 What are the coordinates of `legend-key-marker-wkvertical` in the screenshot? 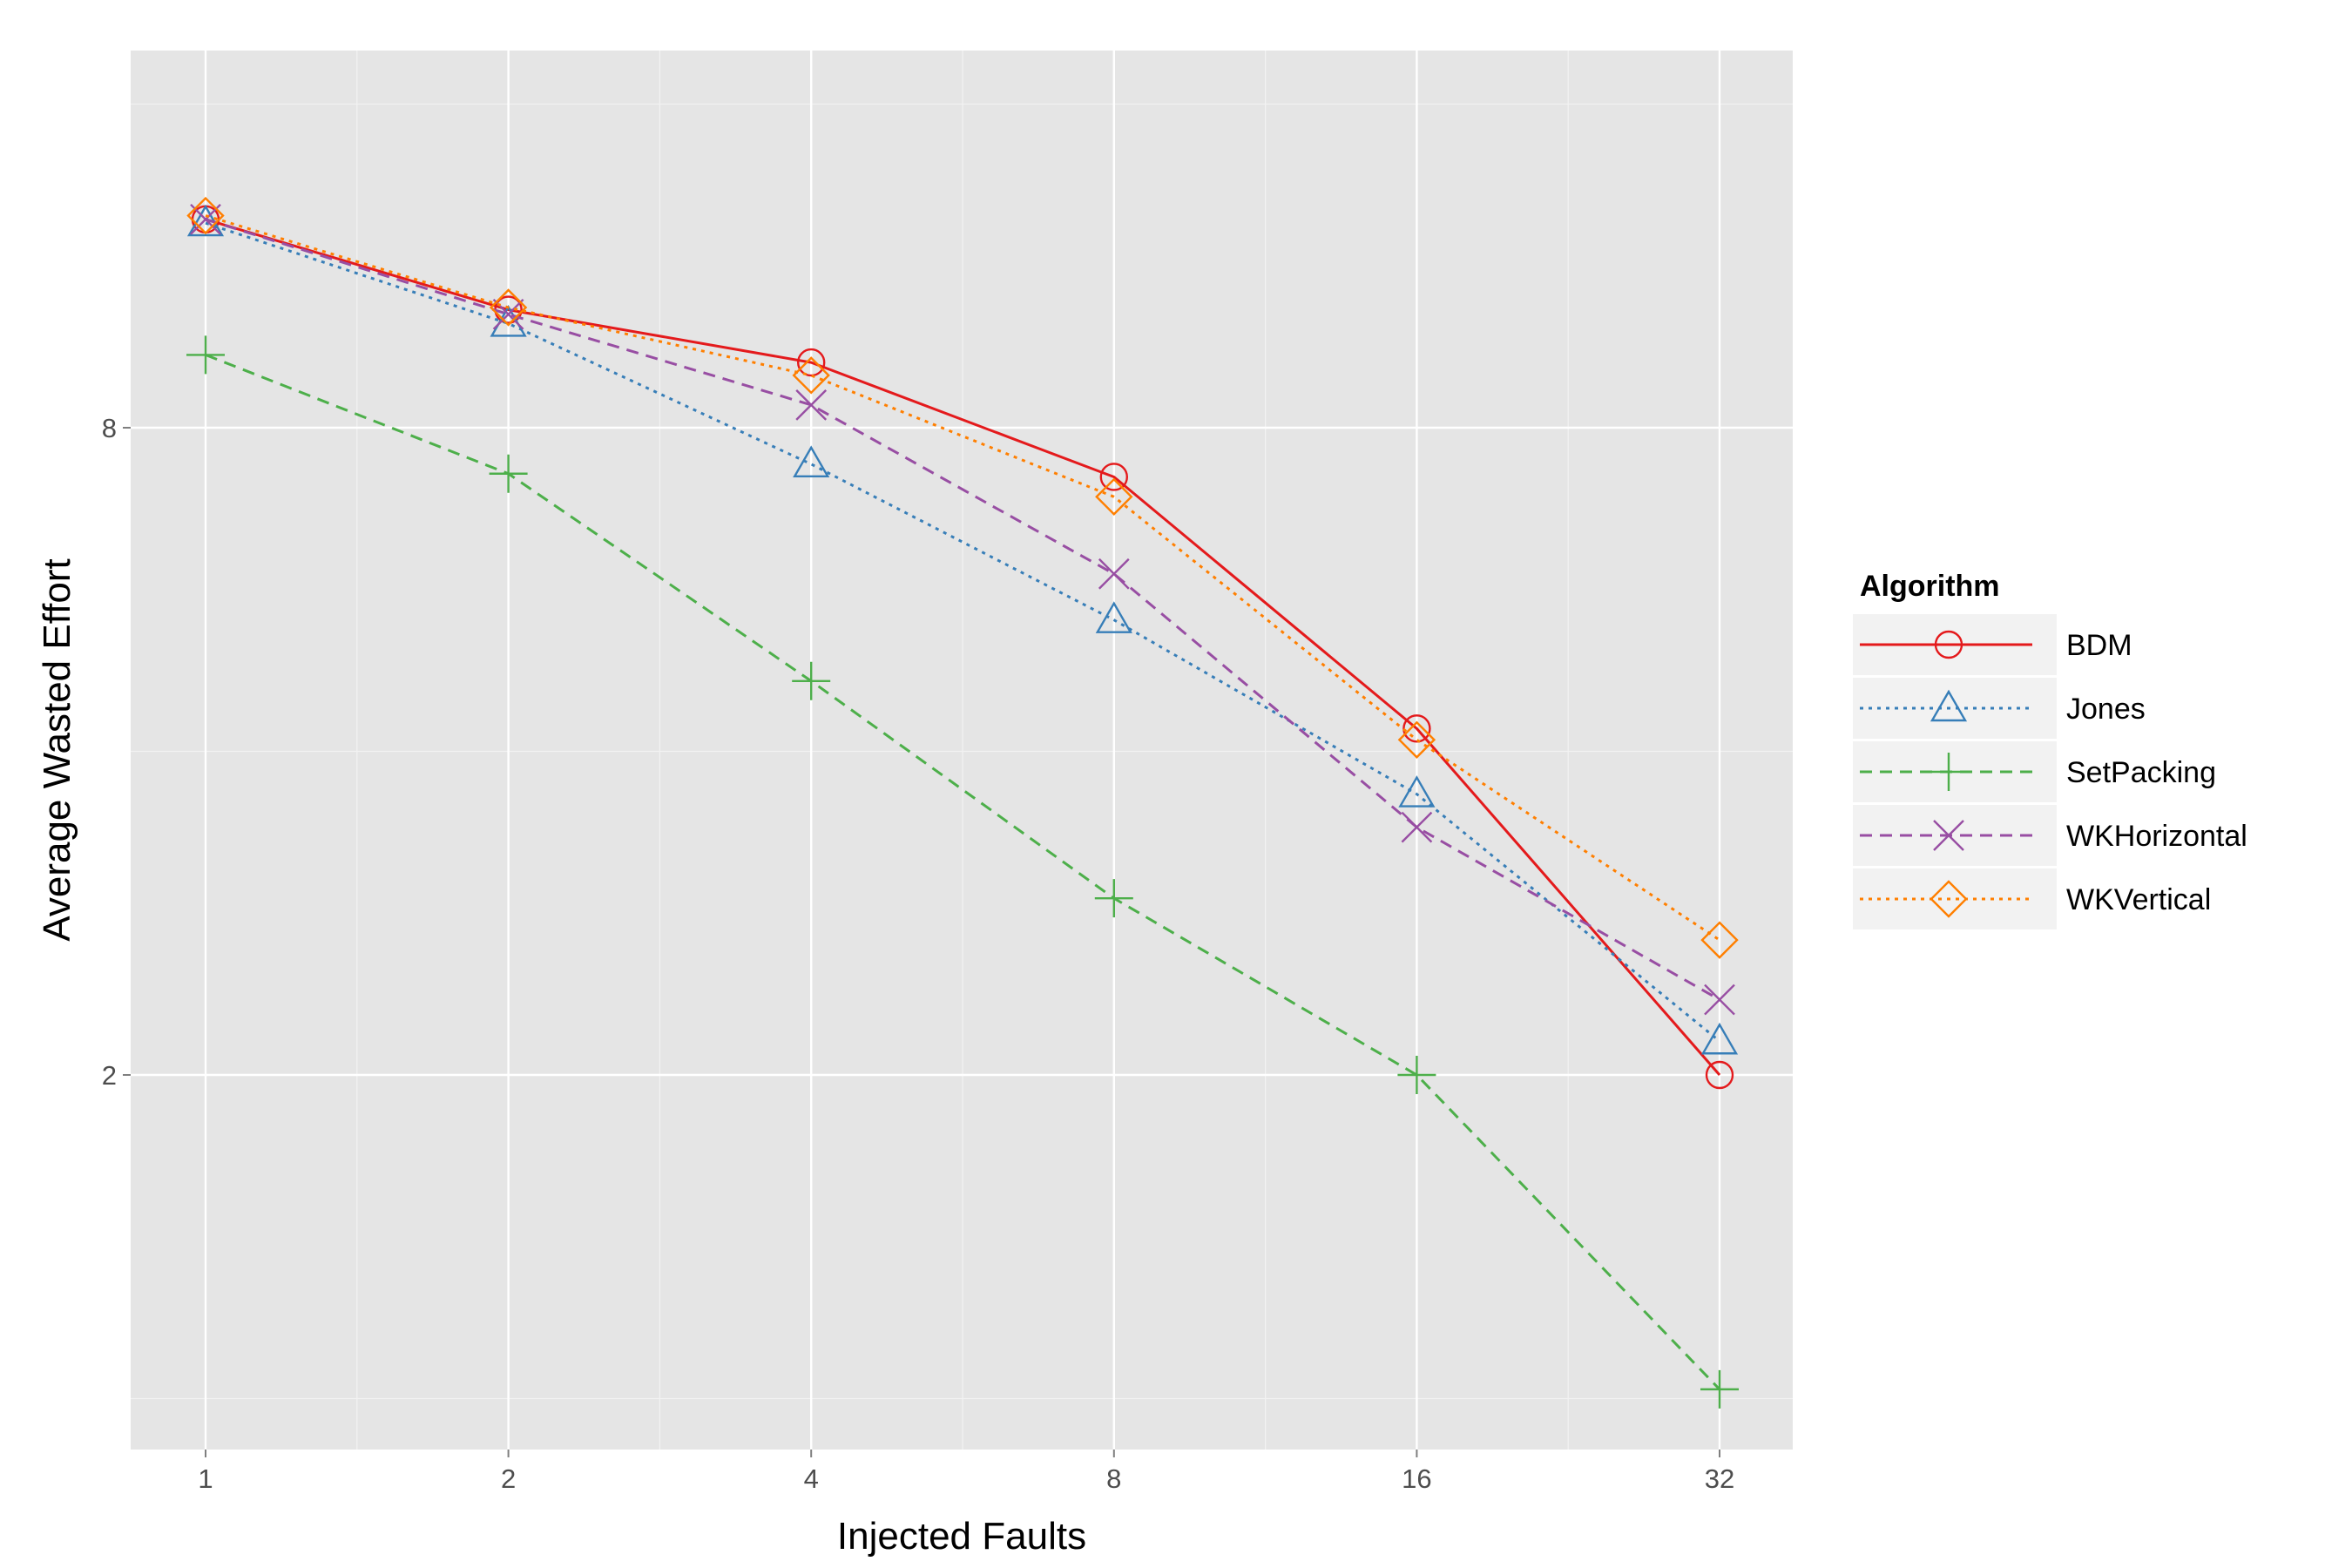 It's located at (1949, 899).